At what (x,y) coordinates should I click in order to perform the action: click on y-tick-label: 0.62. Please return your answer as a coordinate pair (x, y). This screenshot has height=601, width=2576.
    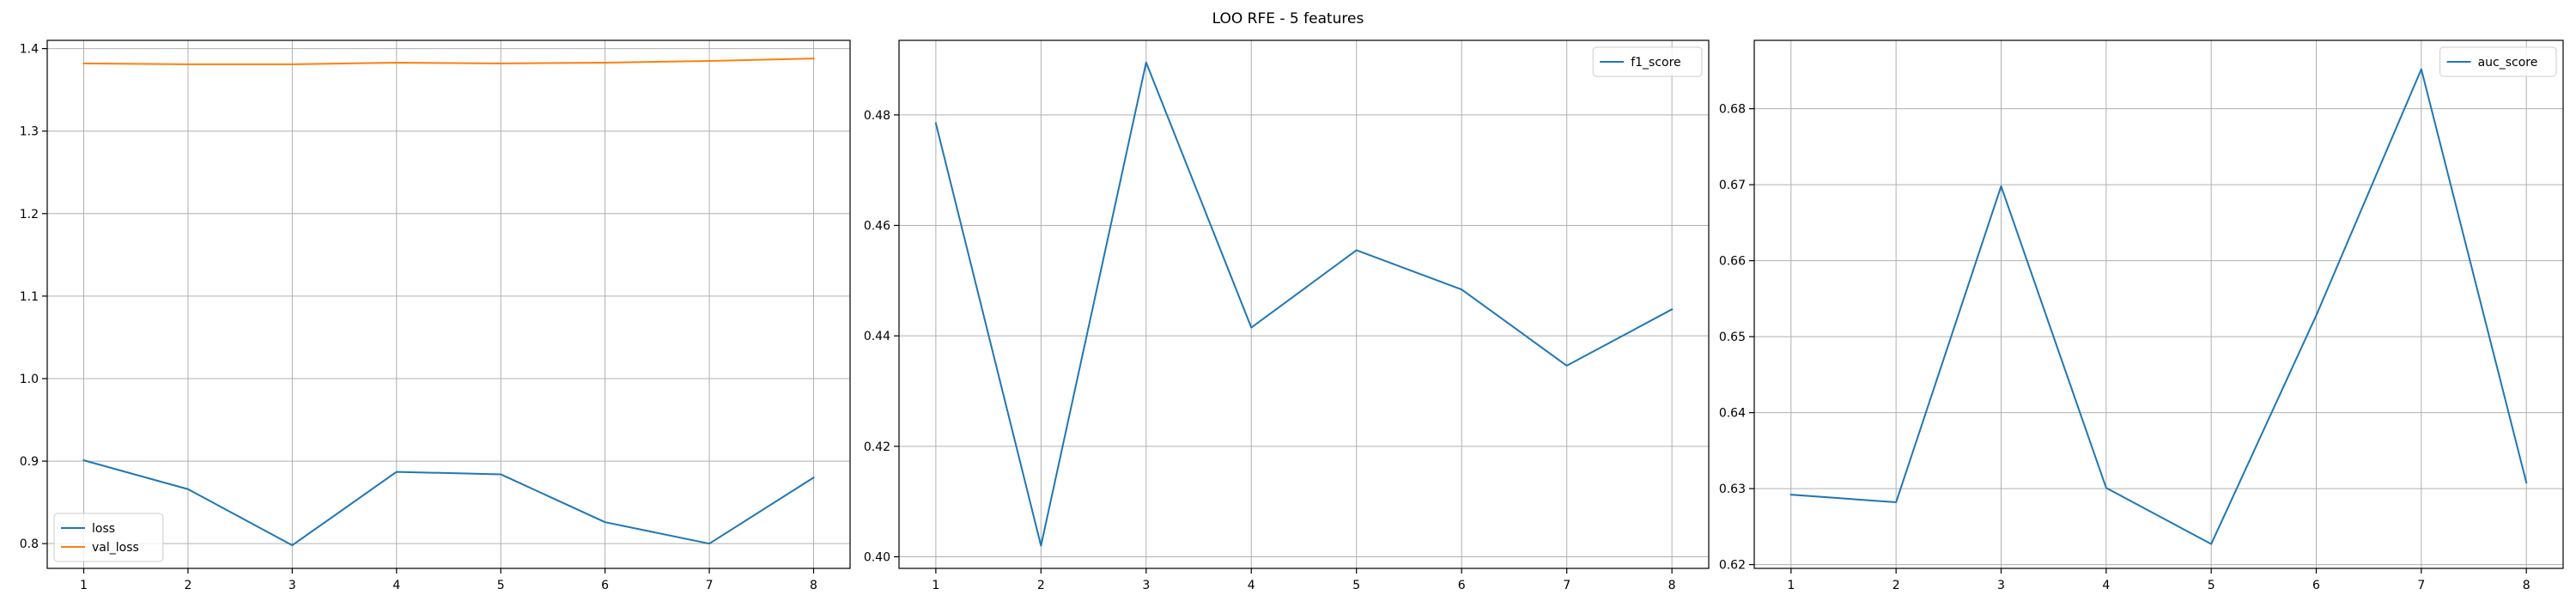
    Looking at the image, I should click on (1733, 566).